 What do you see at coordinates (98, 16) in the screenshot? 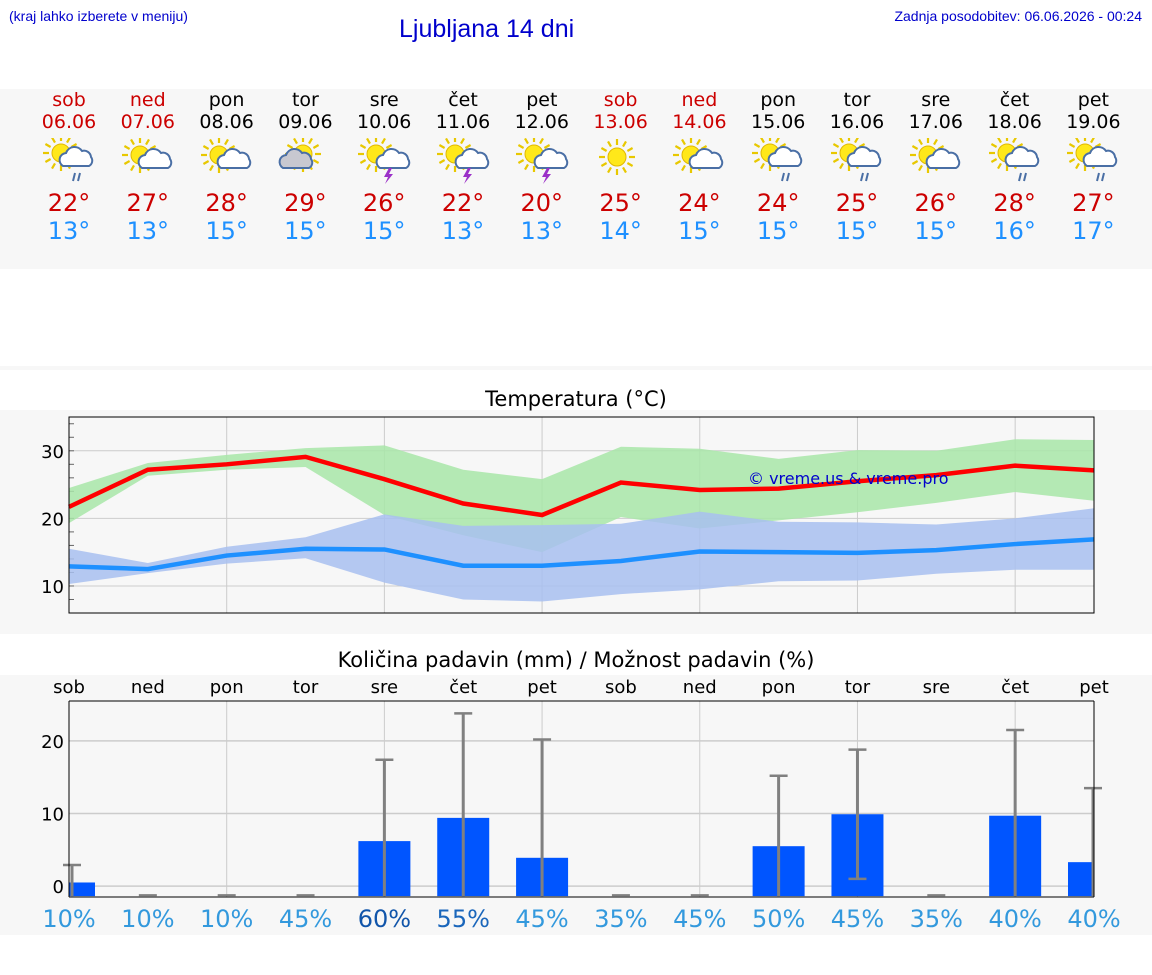
I see `region-hint: (kraj lahko izberete v meniju)` at bounding box center [98, 16].